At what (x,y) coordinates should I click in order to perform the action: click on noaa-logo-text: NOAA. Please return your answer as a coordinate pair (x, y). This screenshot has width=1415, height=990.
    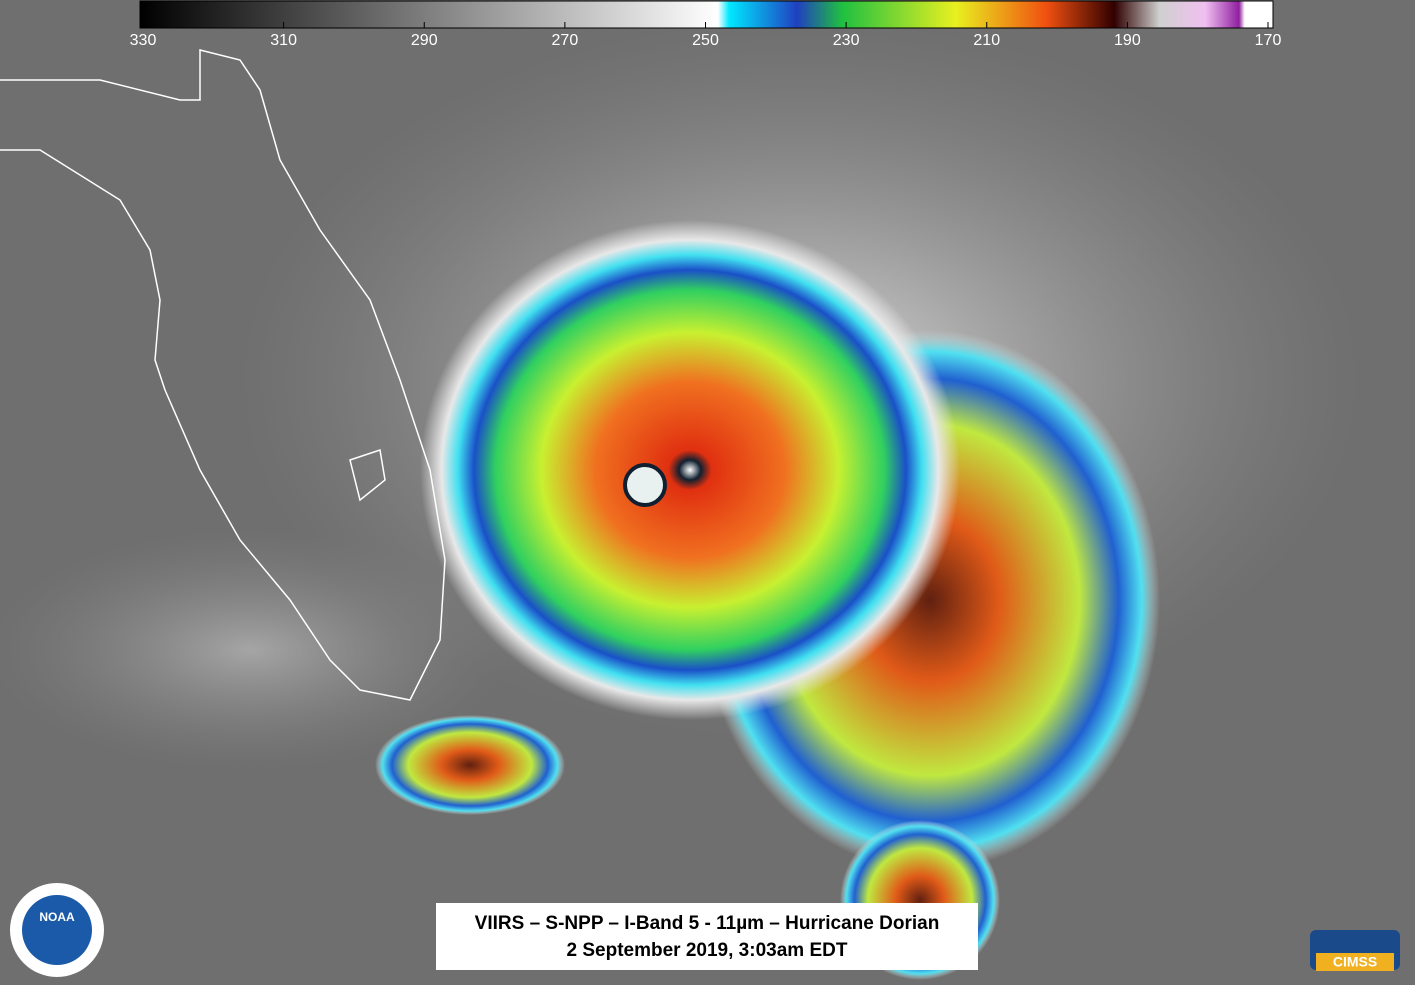
    Looking at the image, I should click on (57, 917).